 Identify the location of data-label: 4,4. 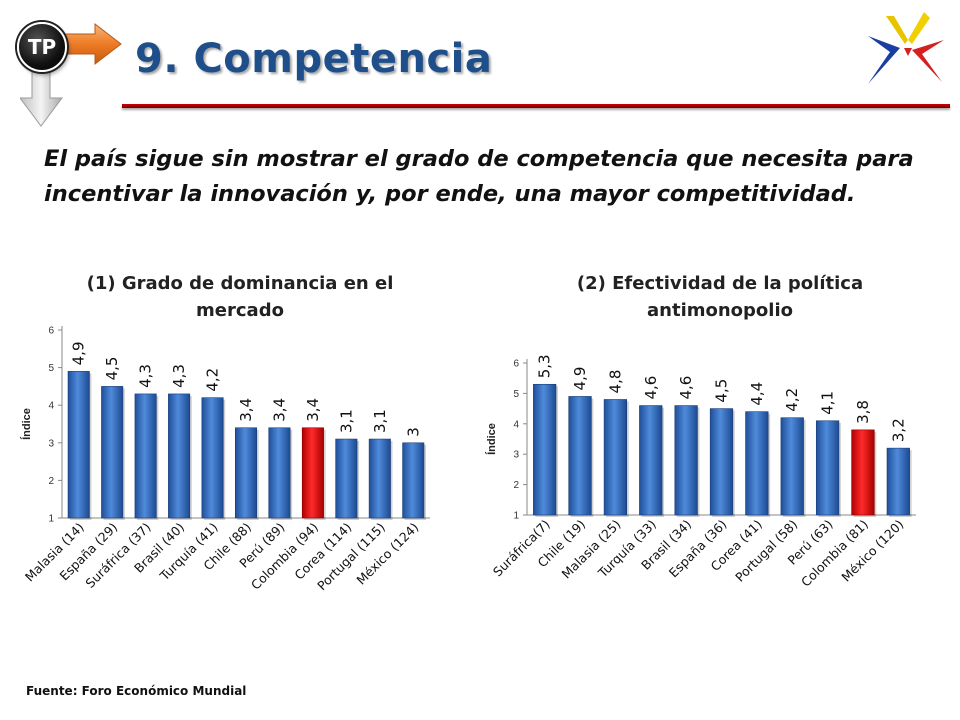
(757, 394).